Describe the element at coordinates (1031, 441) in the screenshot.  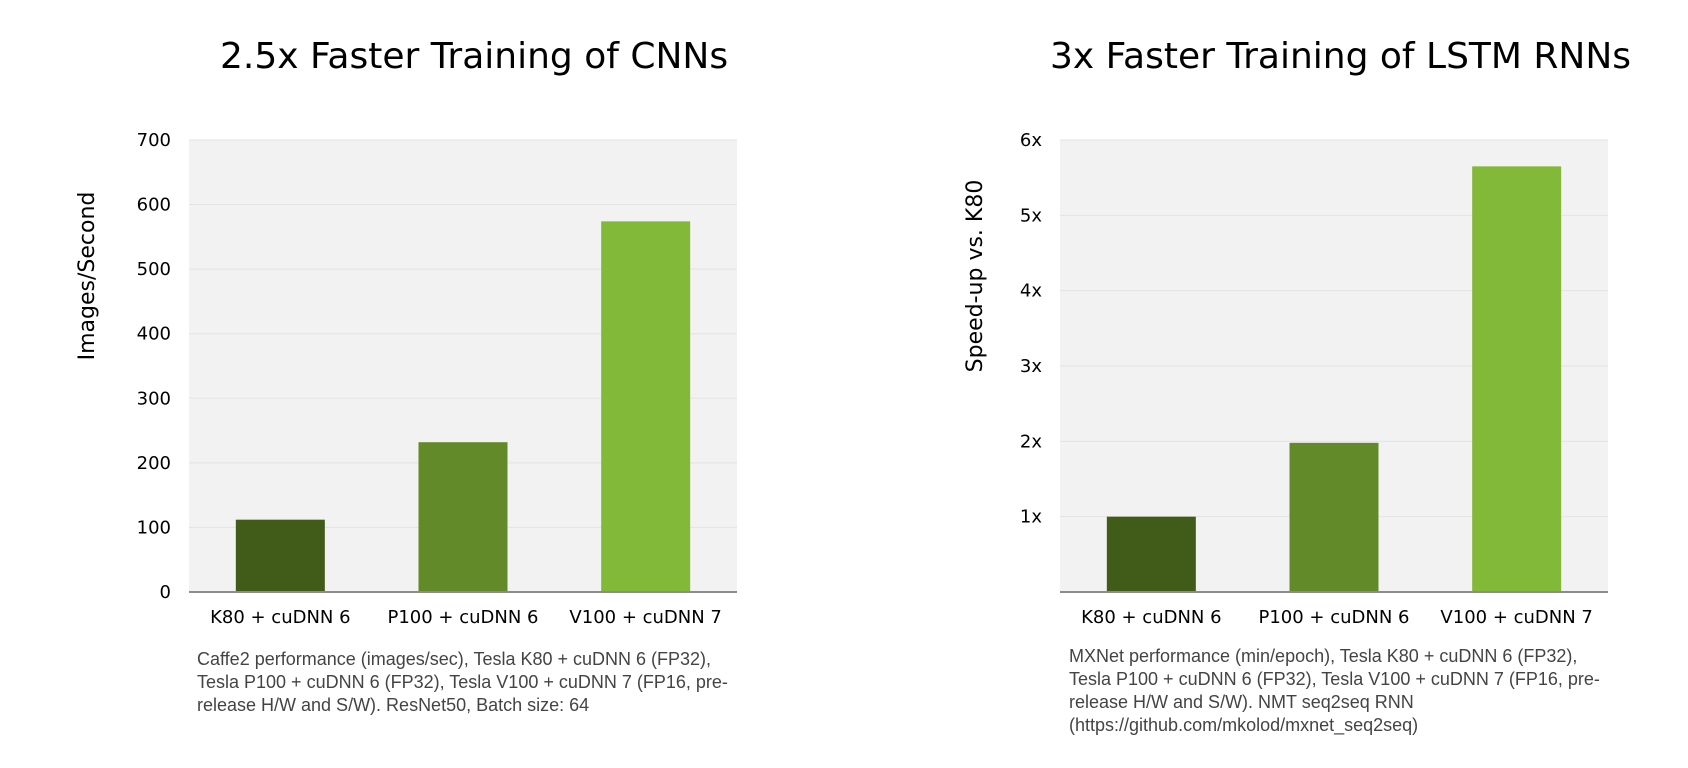
I see `y-tick-label: 2x` at that location.